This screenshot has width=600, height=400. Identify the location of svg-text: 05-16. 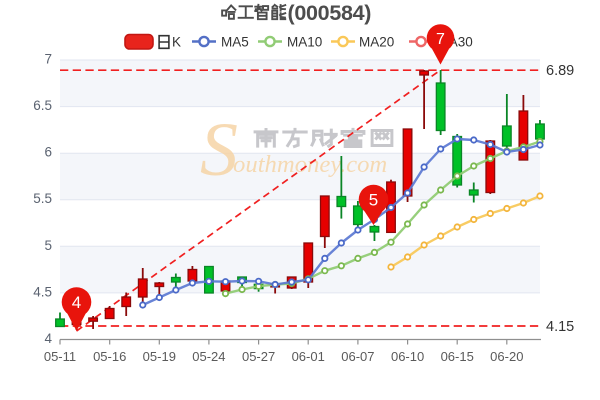
(109, 356).